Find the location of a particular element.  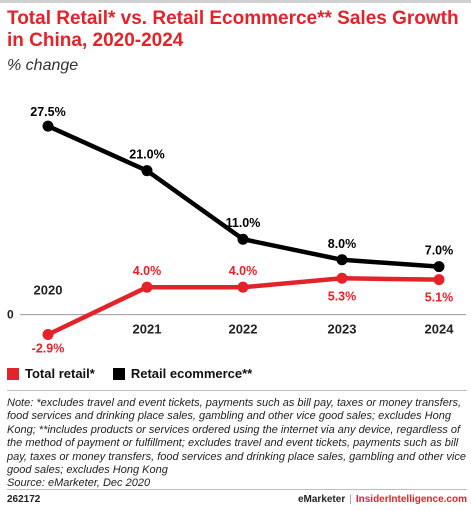

data-point-retail-ecommerce-2023 is located at coordinates (342, 260).